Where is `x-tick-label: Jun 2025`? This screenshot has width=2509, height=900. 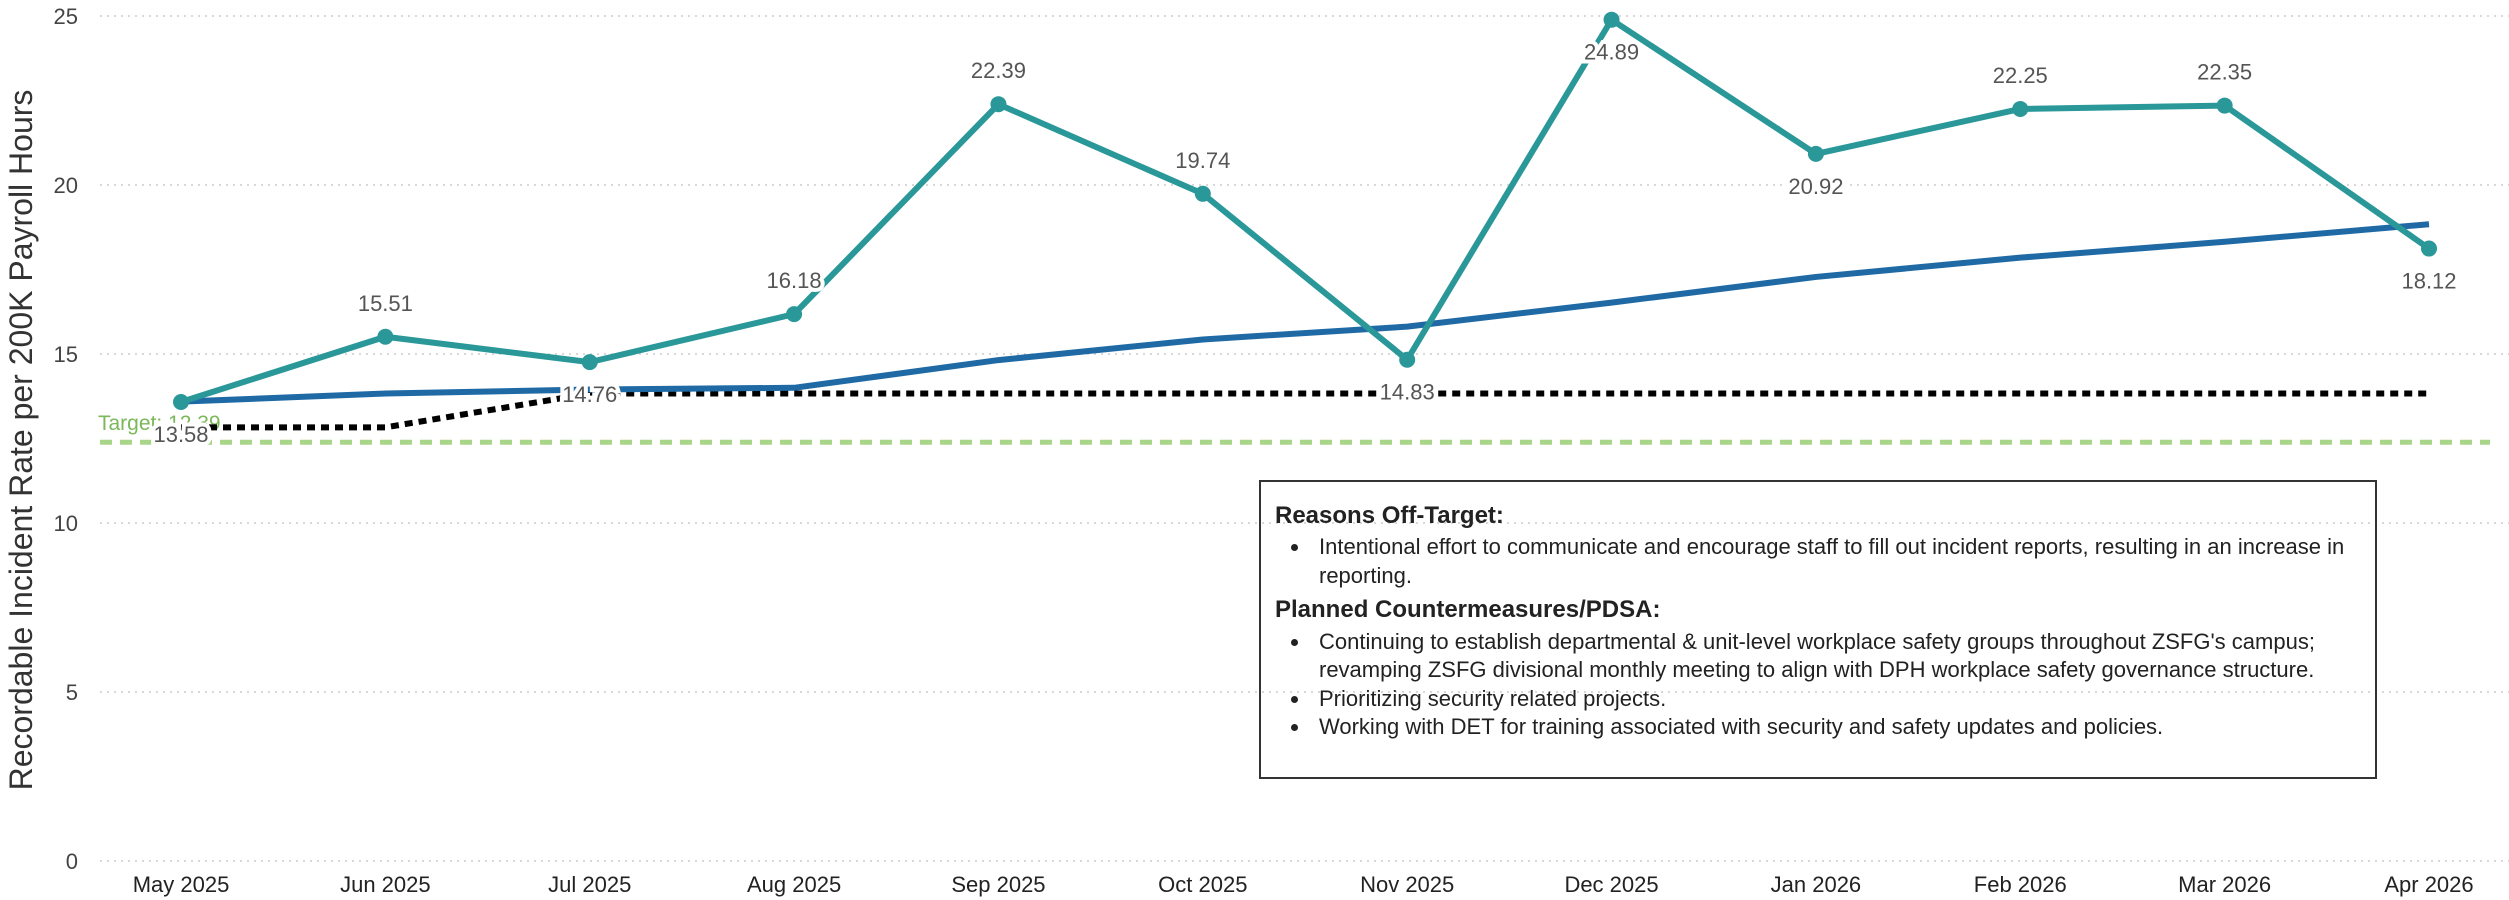 x-tick-label: Jun 2025 is located at coordinates (385, 884).